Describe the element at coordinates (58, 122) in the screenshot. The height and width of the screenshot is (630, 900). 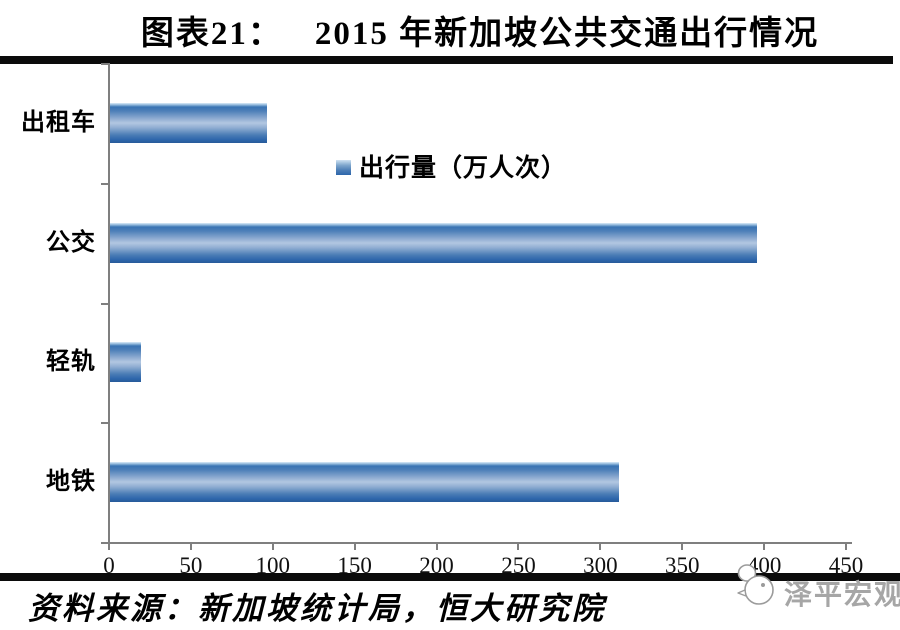
I see `category-label: 出租车` at that location.